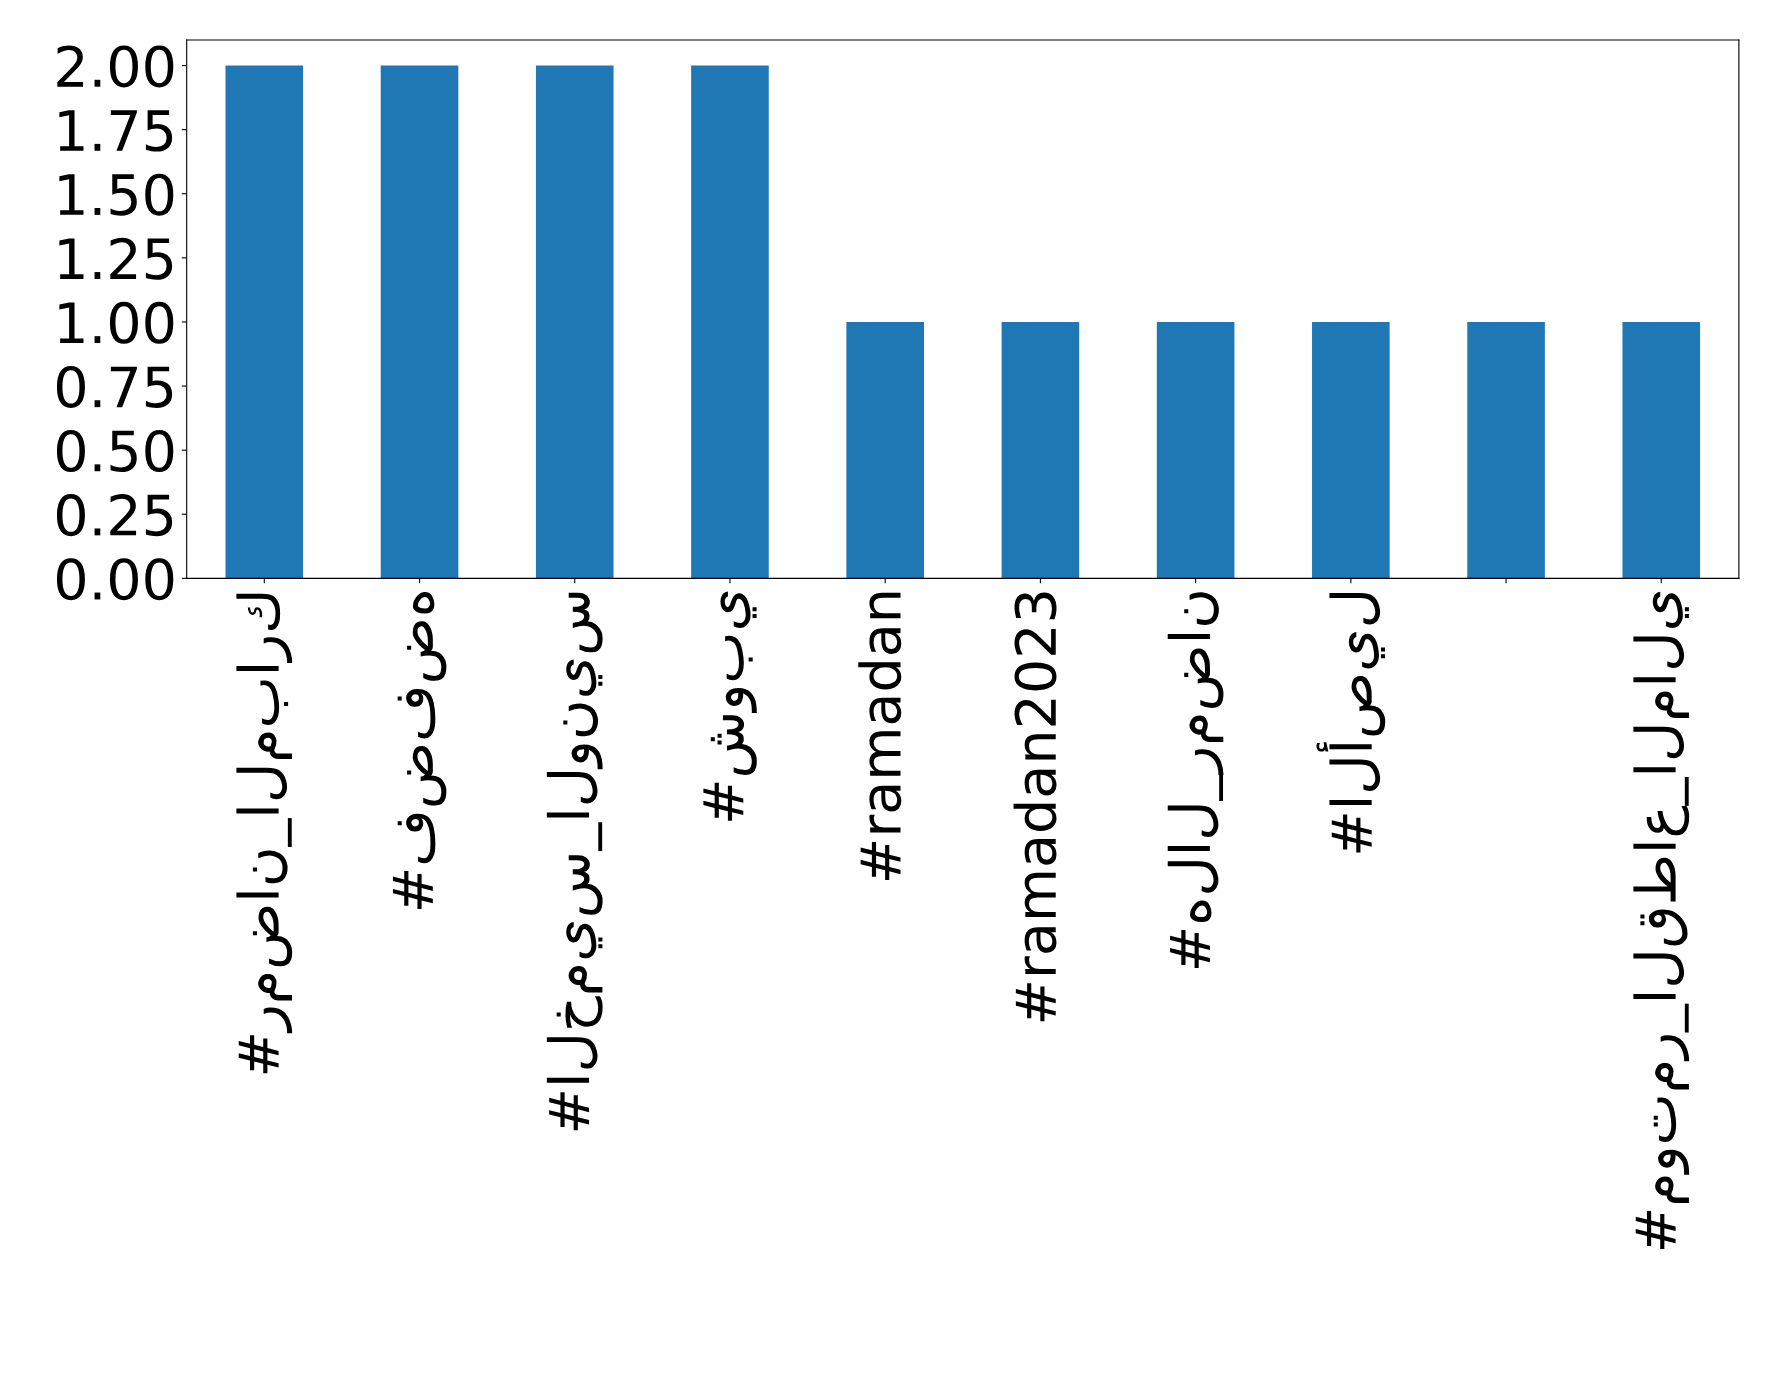 Image resolution: width=1778 pixels, height=1377 pixels. I want to click on x-tick-label: #رمضان_المبارك, so click(264, 833).